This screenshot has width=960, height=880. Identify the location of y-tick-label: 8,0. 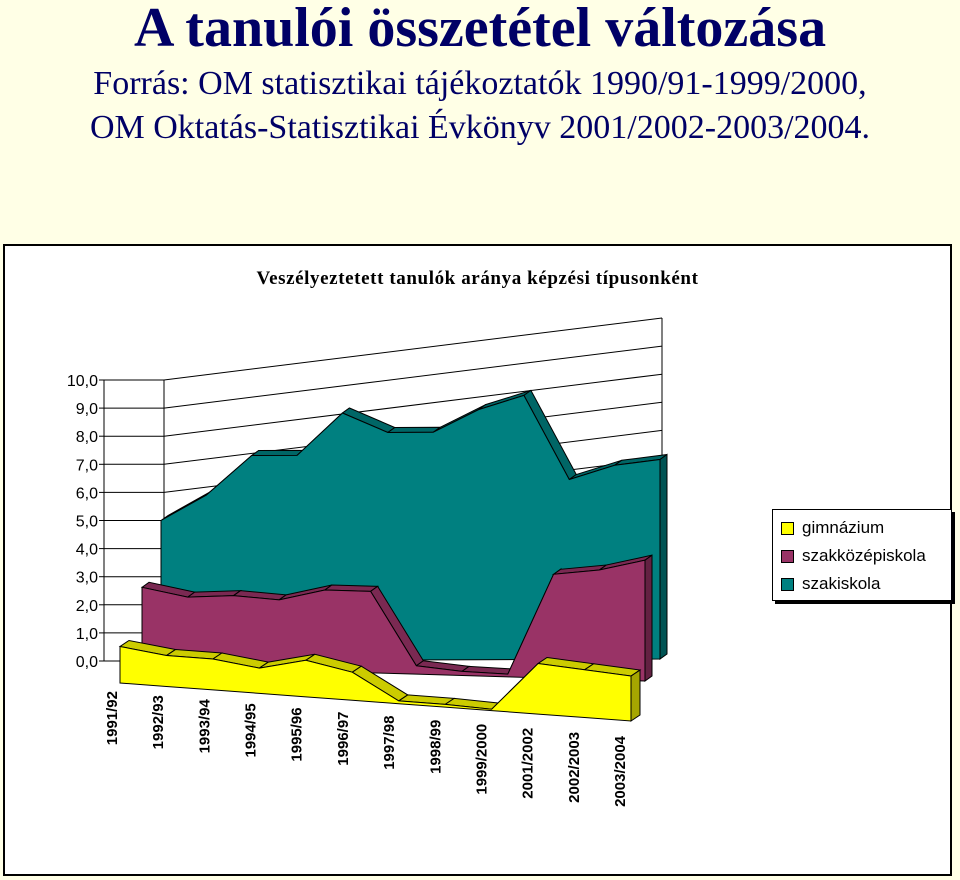
(87, 437).